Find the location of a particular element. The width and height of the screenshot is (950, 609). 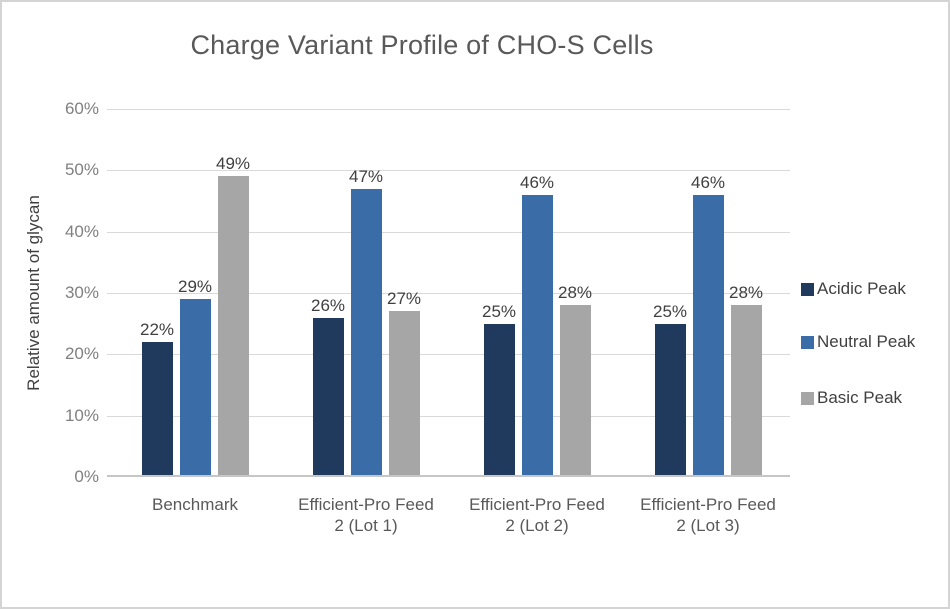

x-axis-line is located at coordinates (448, 476).